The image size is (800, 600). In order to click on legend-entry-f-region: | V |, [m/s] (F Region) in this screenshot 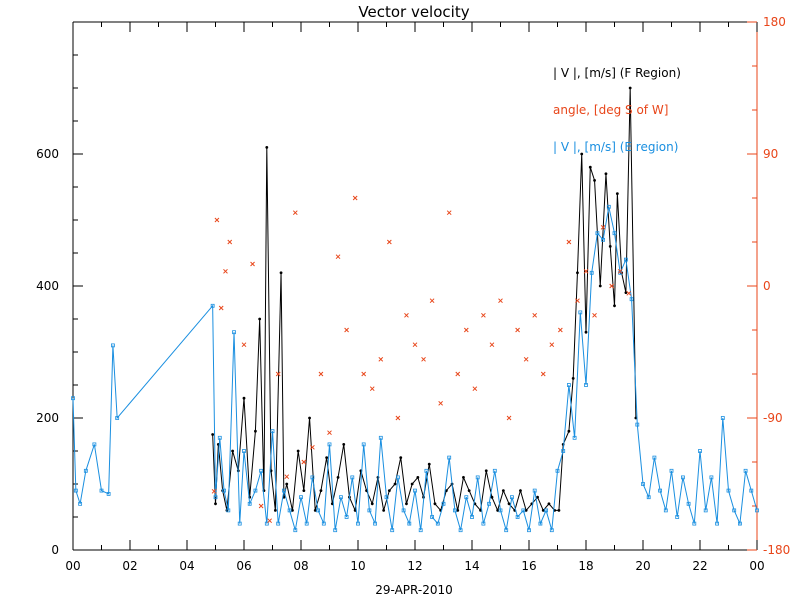, I will do `click(617, 73)`.